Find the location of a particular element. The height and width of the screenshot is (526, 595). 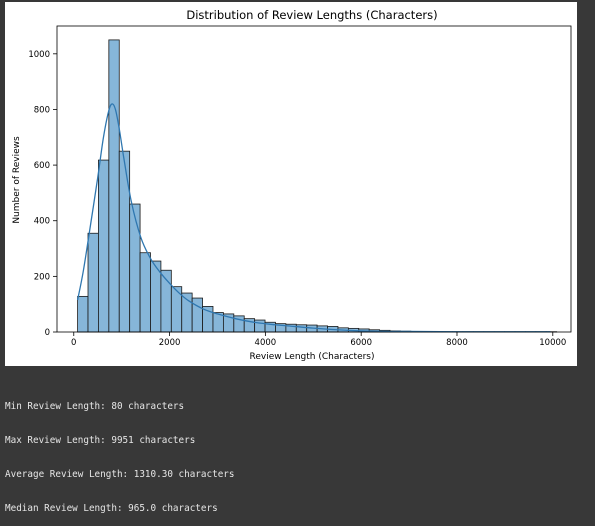

x-tick-label: 6000 is located at coordinates (361, 343).